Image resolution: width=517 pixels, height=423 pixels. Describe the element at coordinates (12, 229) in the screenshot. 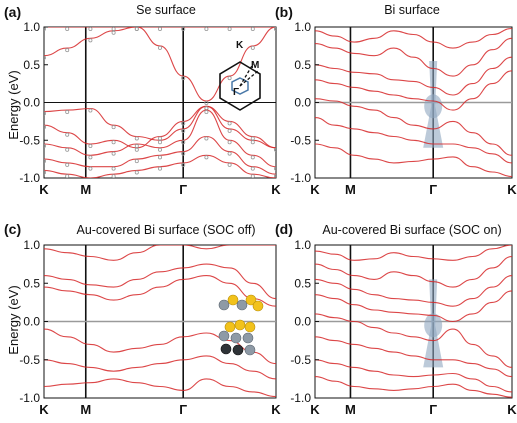

I see `panel-label-c: (c)` at that location.